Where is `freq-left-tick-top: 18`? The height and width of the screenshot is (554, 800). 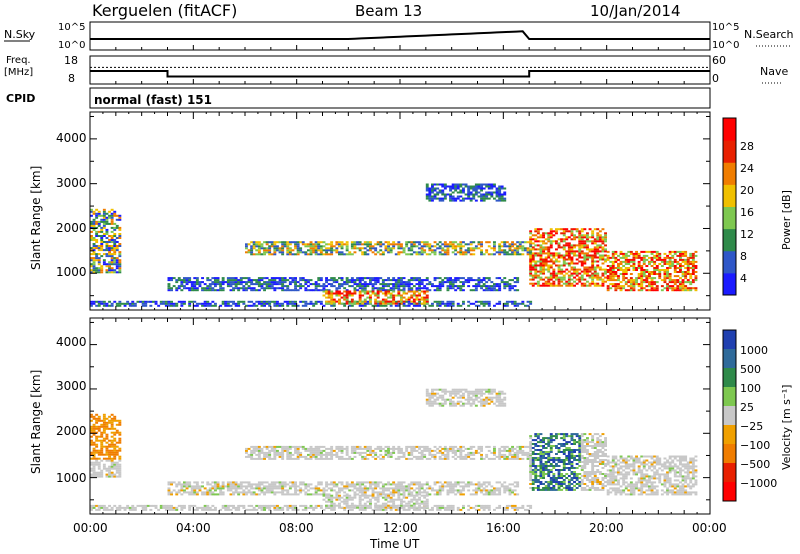
freq-left-tick-top: 18 is located at coordinates (71, 60).